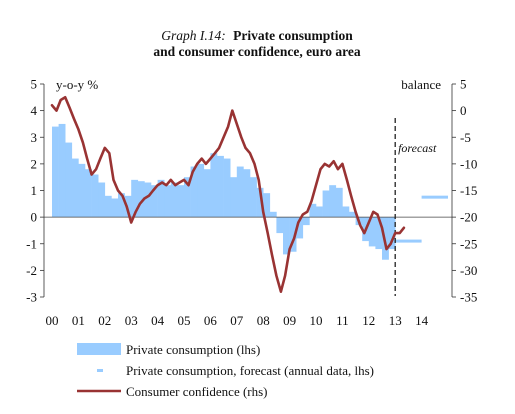 The height and width of the screenshot is (414, 515). I want to click on left-tick-label: 4, so click(34, 110).